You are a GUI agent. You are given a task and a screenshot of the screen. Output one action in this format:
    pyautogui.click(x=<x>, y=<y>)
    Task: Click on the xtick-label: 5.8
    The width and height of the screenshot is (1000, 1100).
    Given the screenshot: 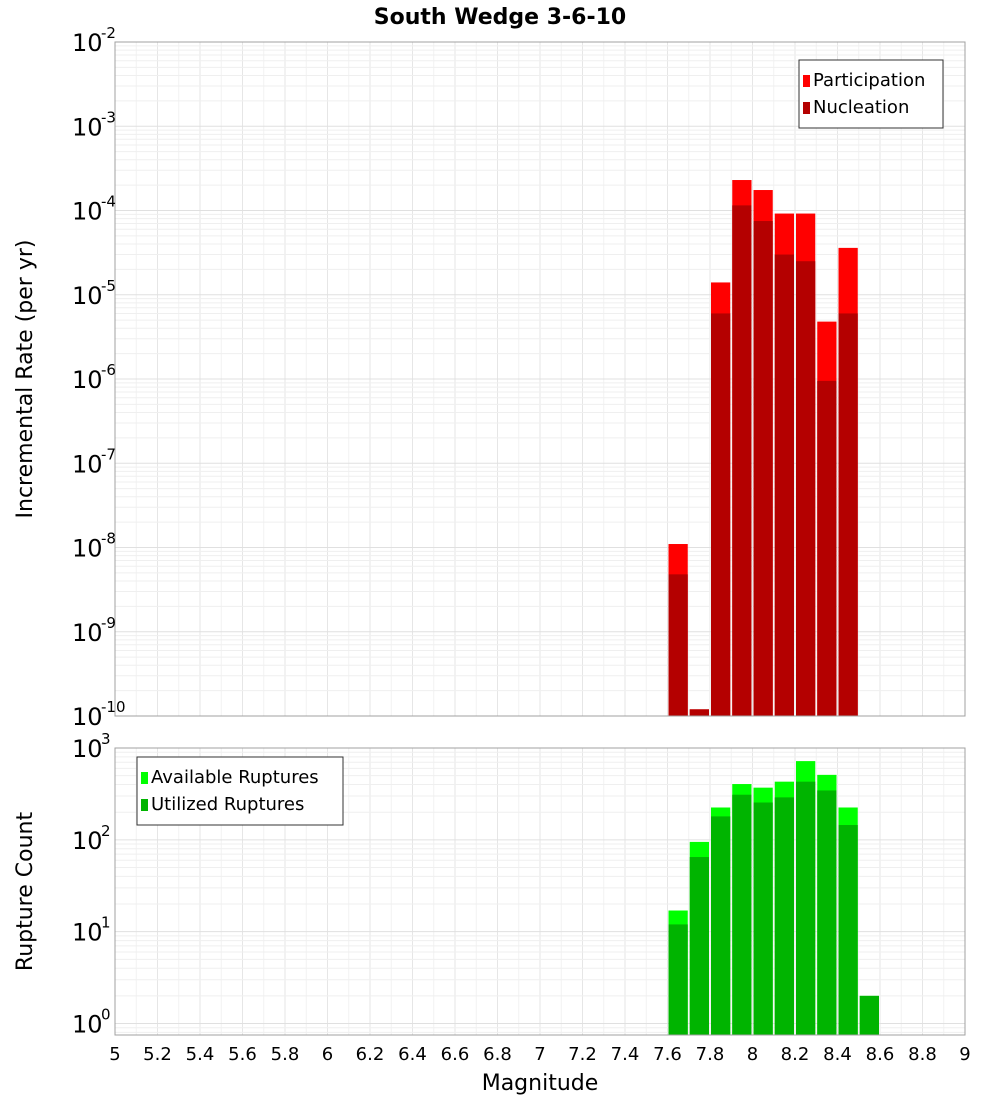 What is the action you would take?
    pyautogui.click(x=285, y=1054)
    